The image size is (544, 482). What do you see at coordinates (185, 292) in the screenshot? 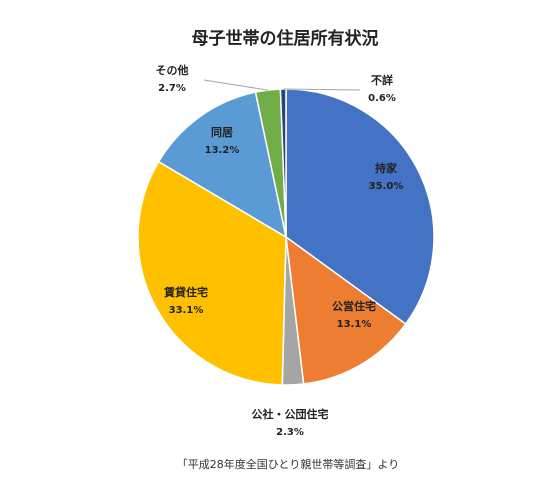
I see `slice-label-3: 賃貸住宅` at bounding box center [185, 292].